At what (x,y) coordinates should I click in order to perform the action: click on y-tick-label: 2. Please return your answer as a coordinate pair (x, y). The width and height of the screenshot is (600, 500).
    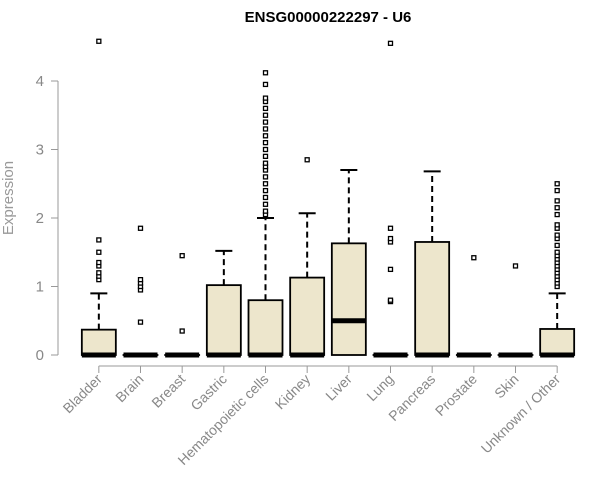
    Looking at the image, I should click on (40, 218).